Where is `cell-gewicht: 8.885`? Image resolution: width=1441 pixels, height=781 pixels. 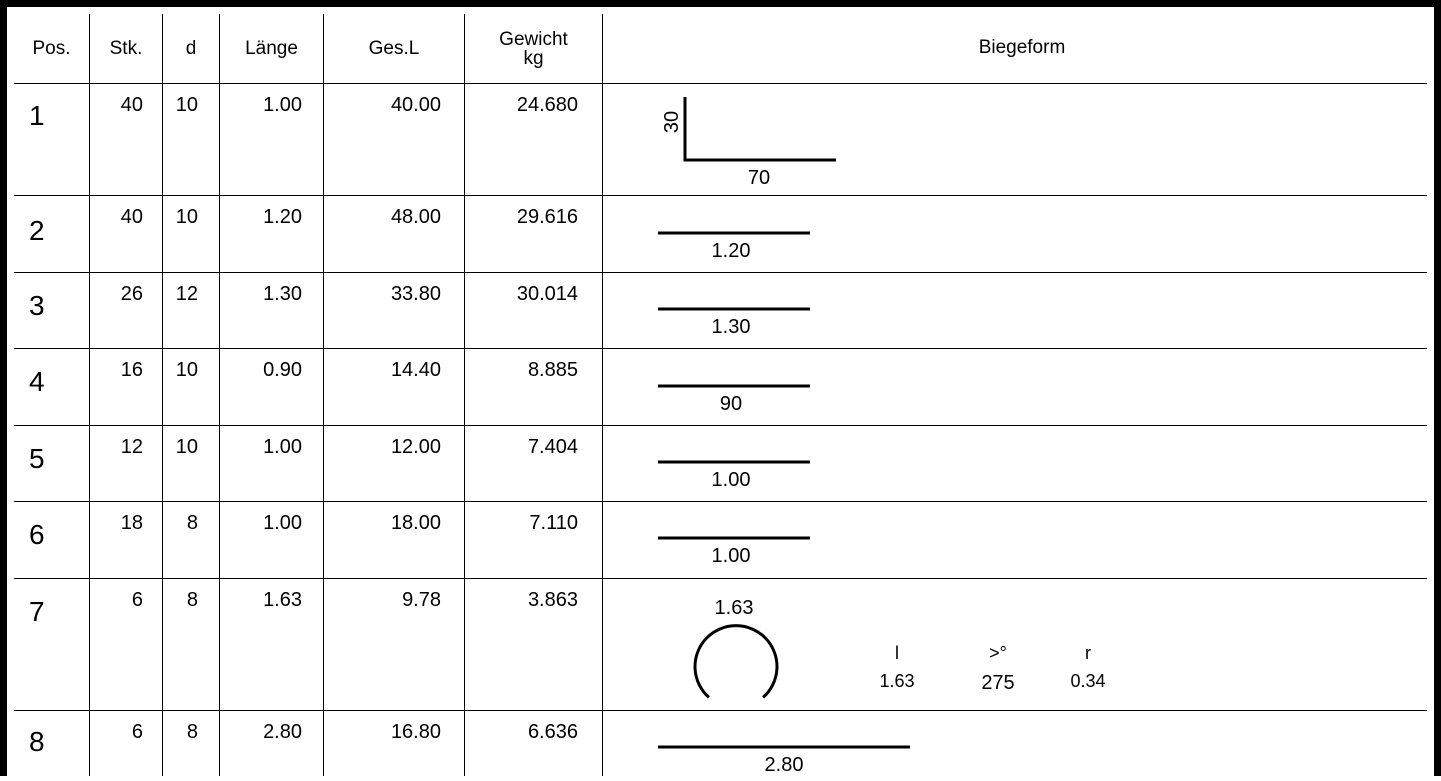
cell-gewicht: 8.885 is located at coordinates (552, 370).